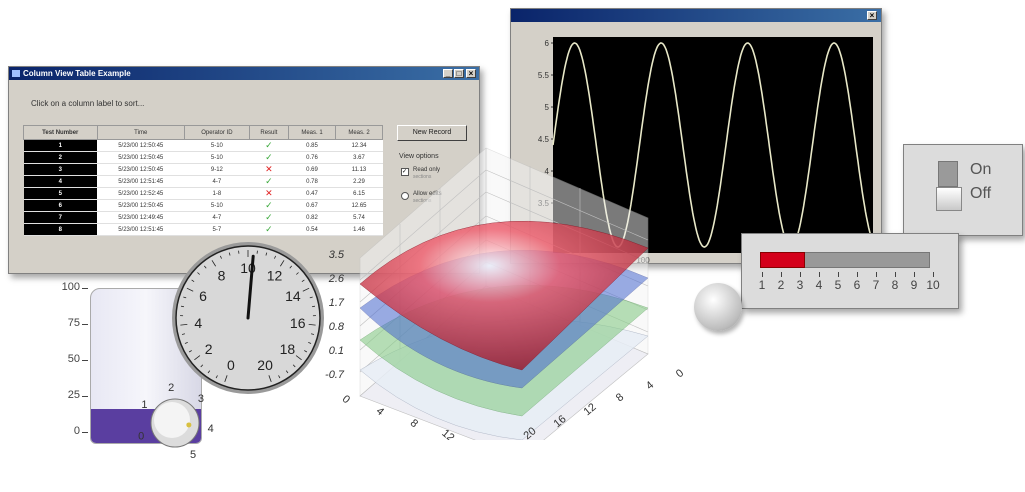  I want to click on plot-y-tick: 6, so click(547, 43).